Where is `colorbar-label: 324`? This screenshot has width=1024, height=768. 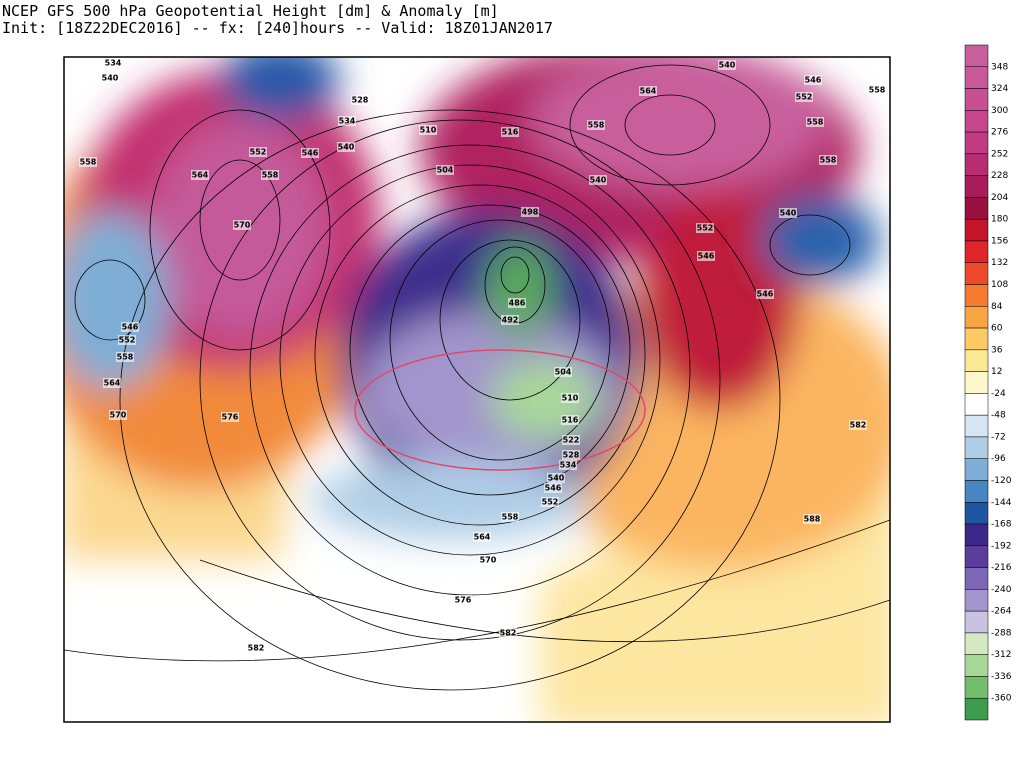 colorbar-label: 324 is located at coordinates (999, 89).